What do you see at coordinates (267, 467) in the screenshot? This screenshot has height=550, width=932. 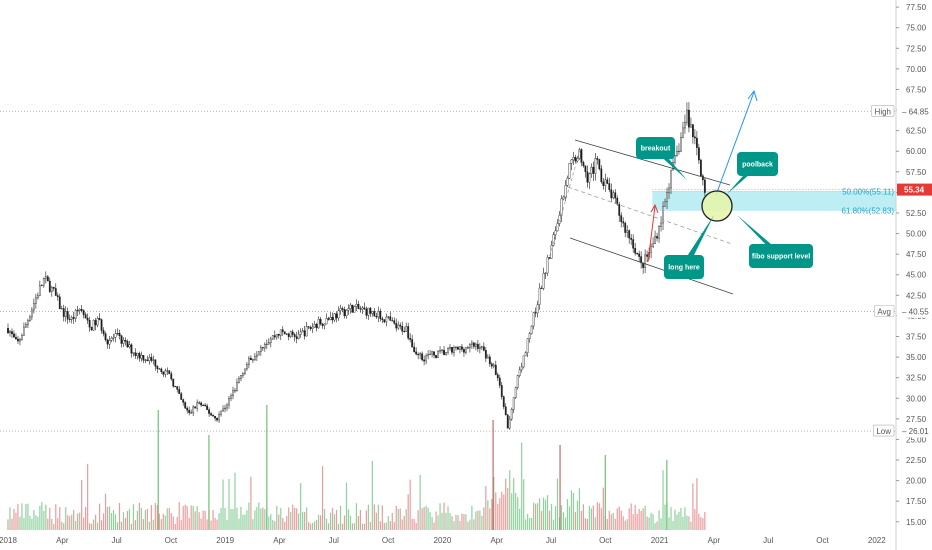 I see `volume-spike` at bounding box center [267, 467].